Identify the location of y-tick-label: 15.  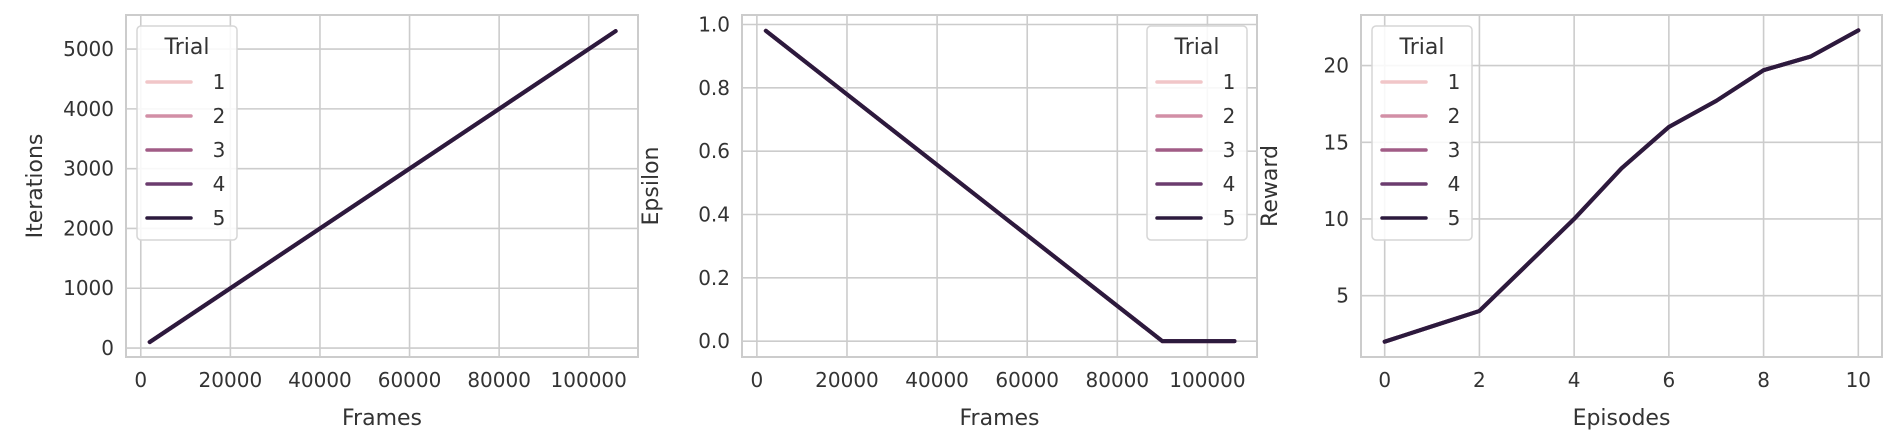
(1336, 142).